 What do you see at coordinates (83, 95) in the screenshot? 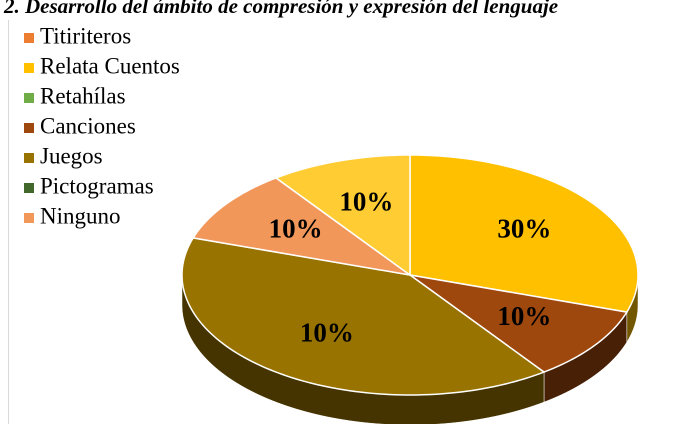
I see `legend-label: Retahílas` at bounding box center [83, 95].